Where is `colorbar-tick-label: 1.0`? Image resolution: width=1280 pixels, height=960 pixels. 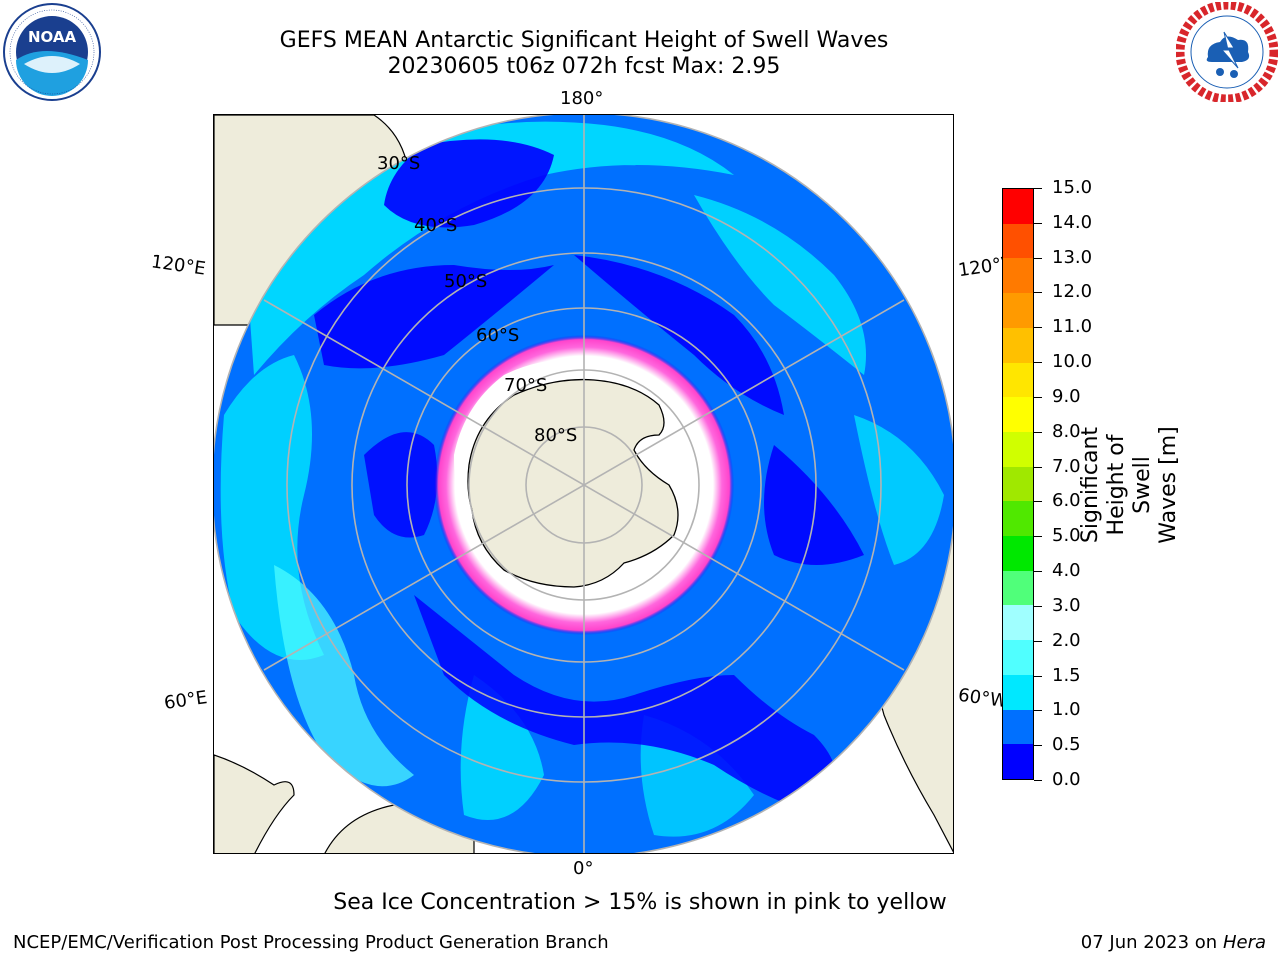 colorbar-tick-label: 1.0 is located at coordinates (1066, 710).